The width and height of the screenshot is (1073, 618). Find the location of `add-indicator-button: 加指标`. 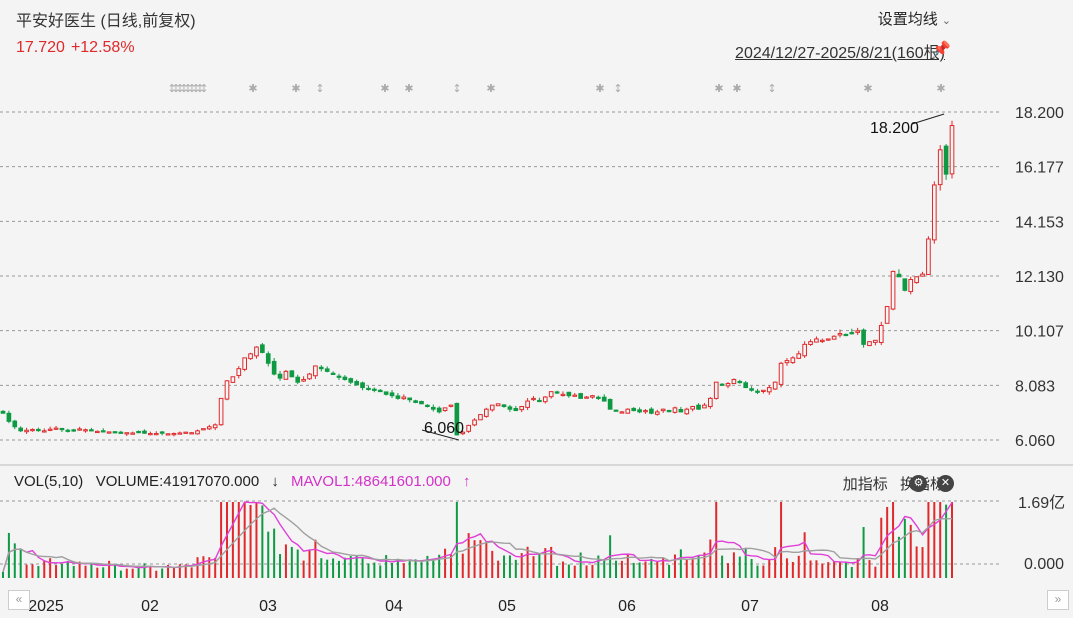

add-indicator-button: 加指标 is located at coordinates (865, 484).